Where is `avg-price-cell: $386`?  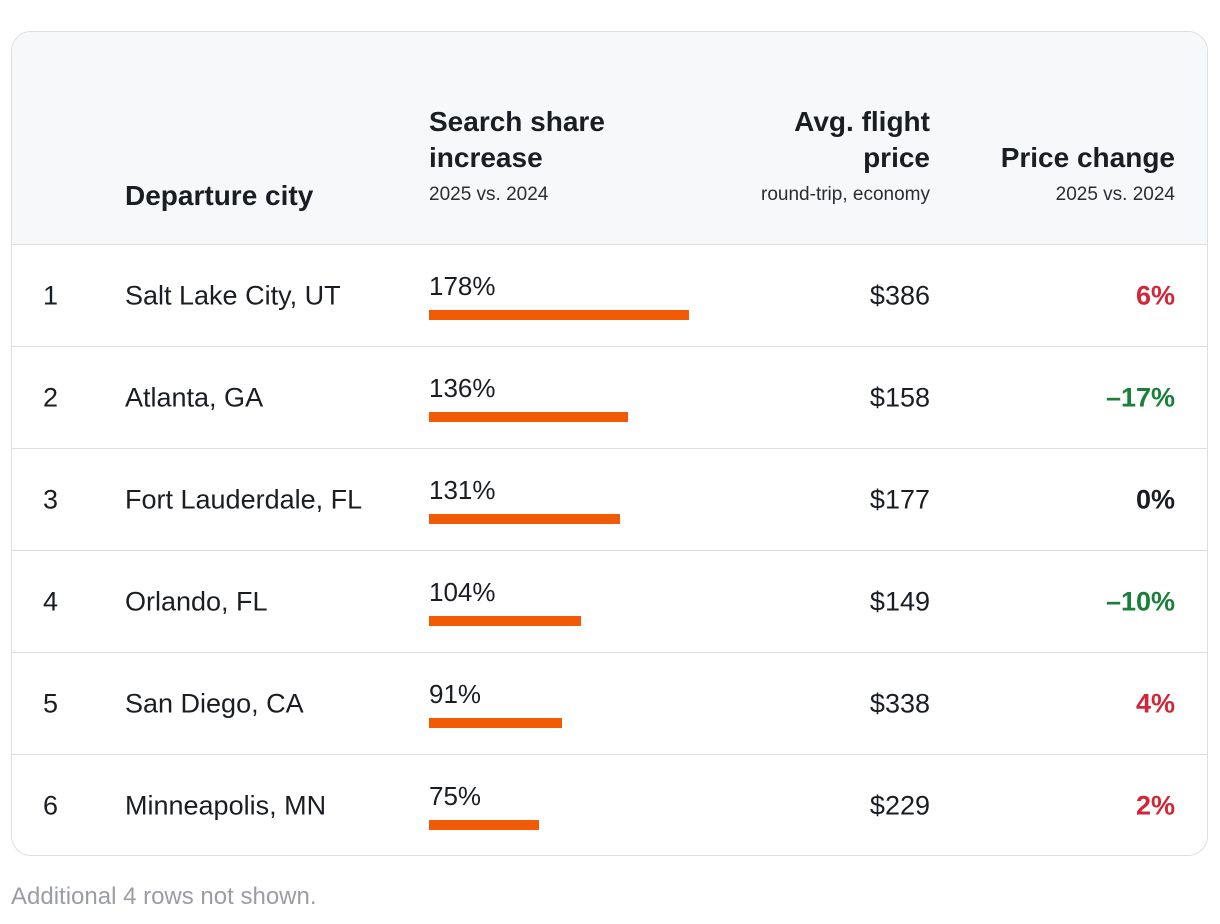
avg-price-cell: $386 is located at coordinates (899, 295).